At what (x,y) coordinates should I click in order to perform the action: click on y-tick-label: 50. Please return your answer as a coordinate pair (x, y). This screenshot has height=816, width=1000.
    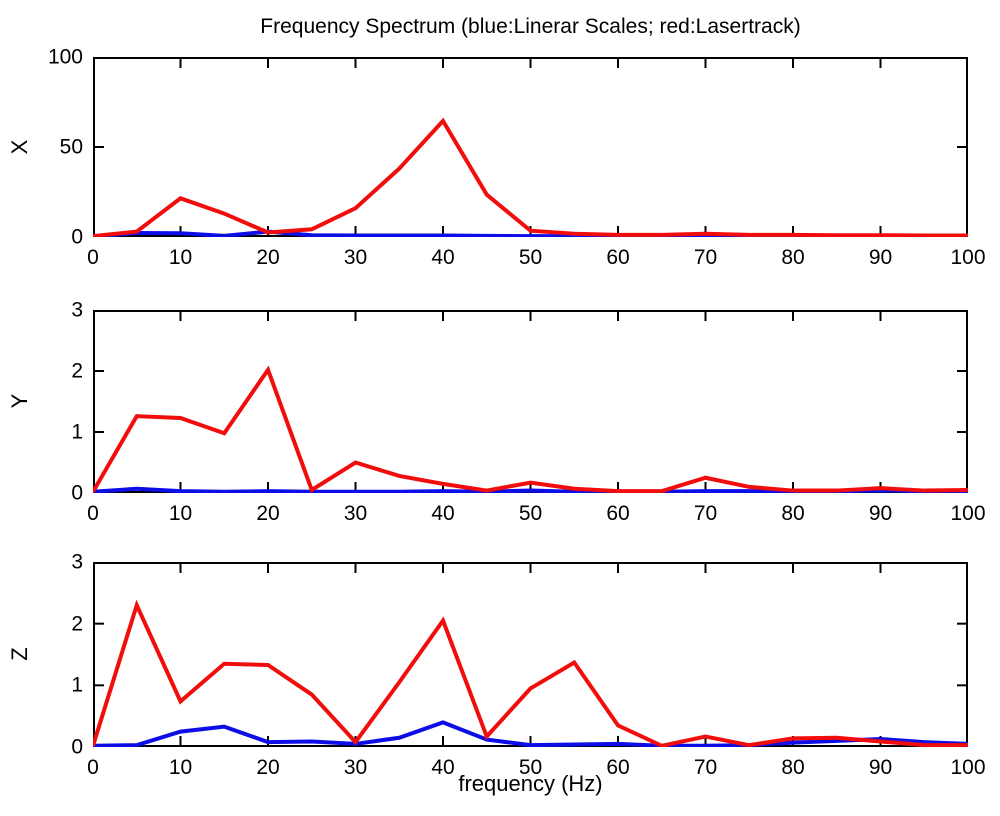
    Looking at the image, I should click on (71, 147).